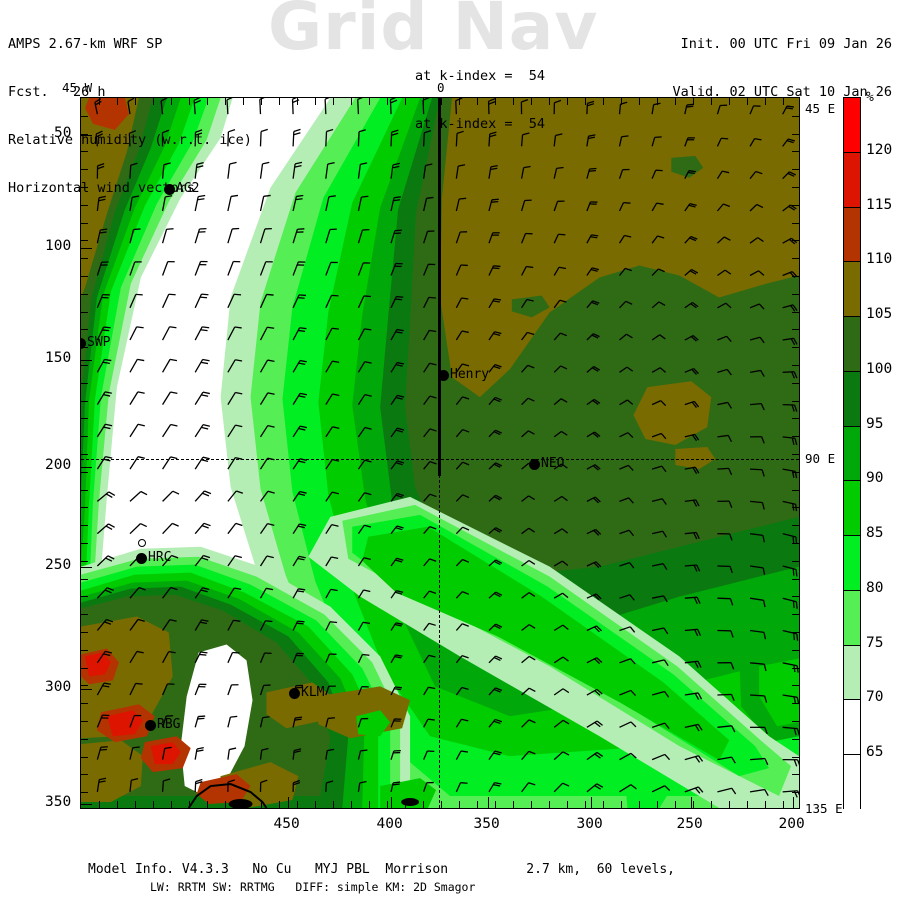 The height and width of the screenshot is (900, 900). Describe the element at coordinates (820, 108) in the screenshot. I see `corner-label-top-right: 45 E` at that location.